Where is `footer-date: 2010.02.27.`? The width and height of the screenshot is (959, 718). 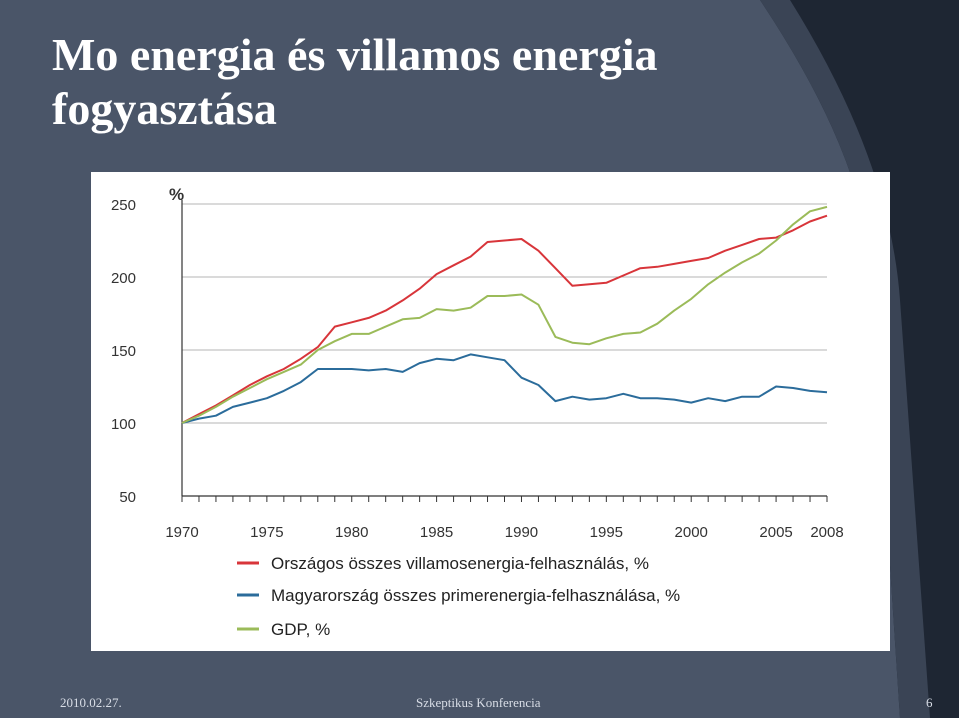
footer-date: 2010.02.27. is located at coordinates (91, 702).